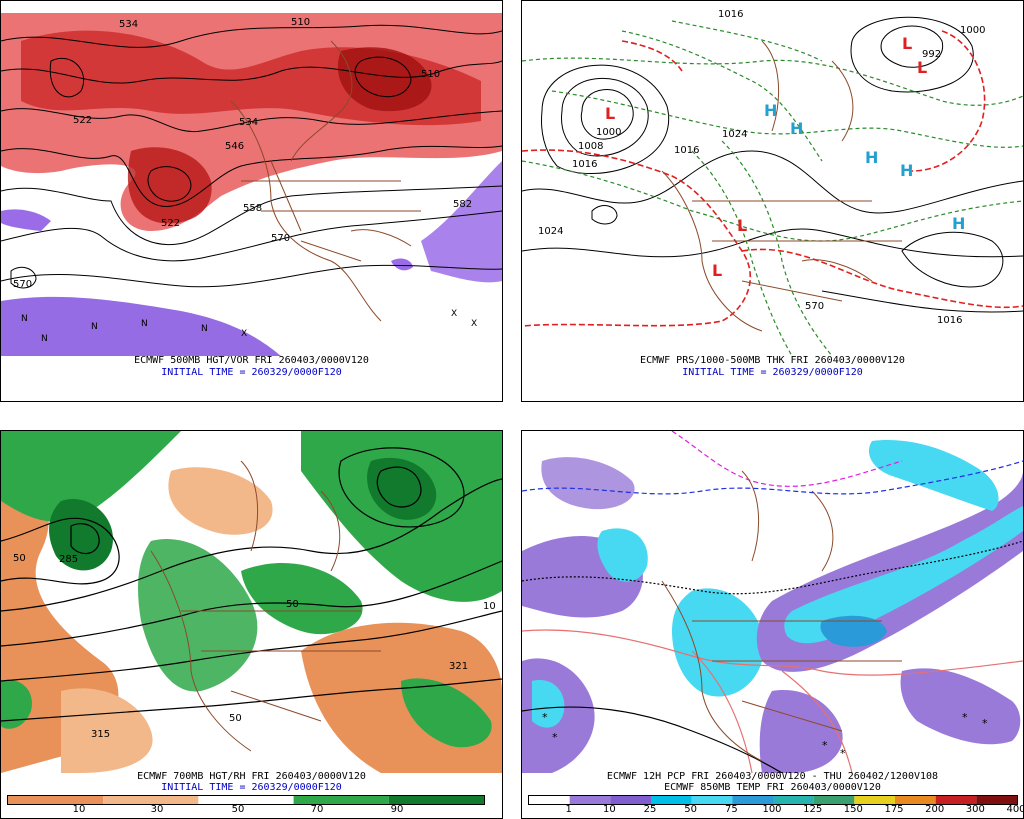  Describe the element at coordinates (397, 809) in the screenshot. I see `rh-label: 90` at that location.